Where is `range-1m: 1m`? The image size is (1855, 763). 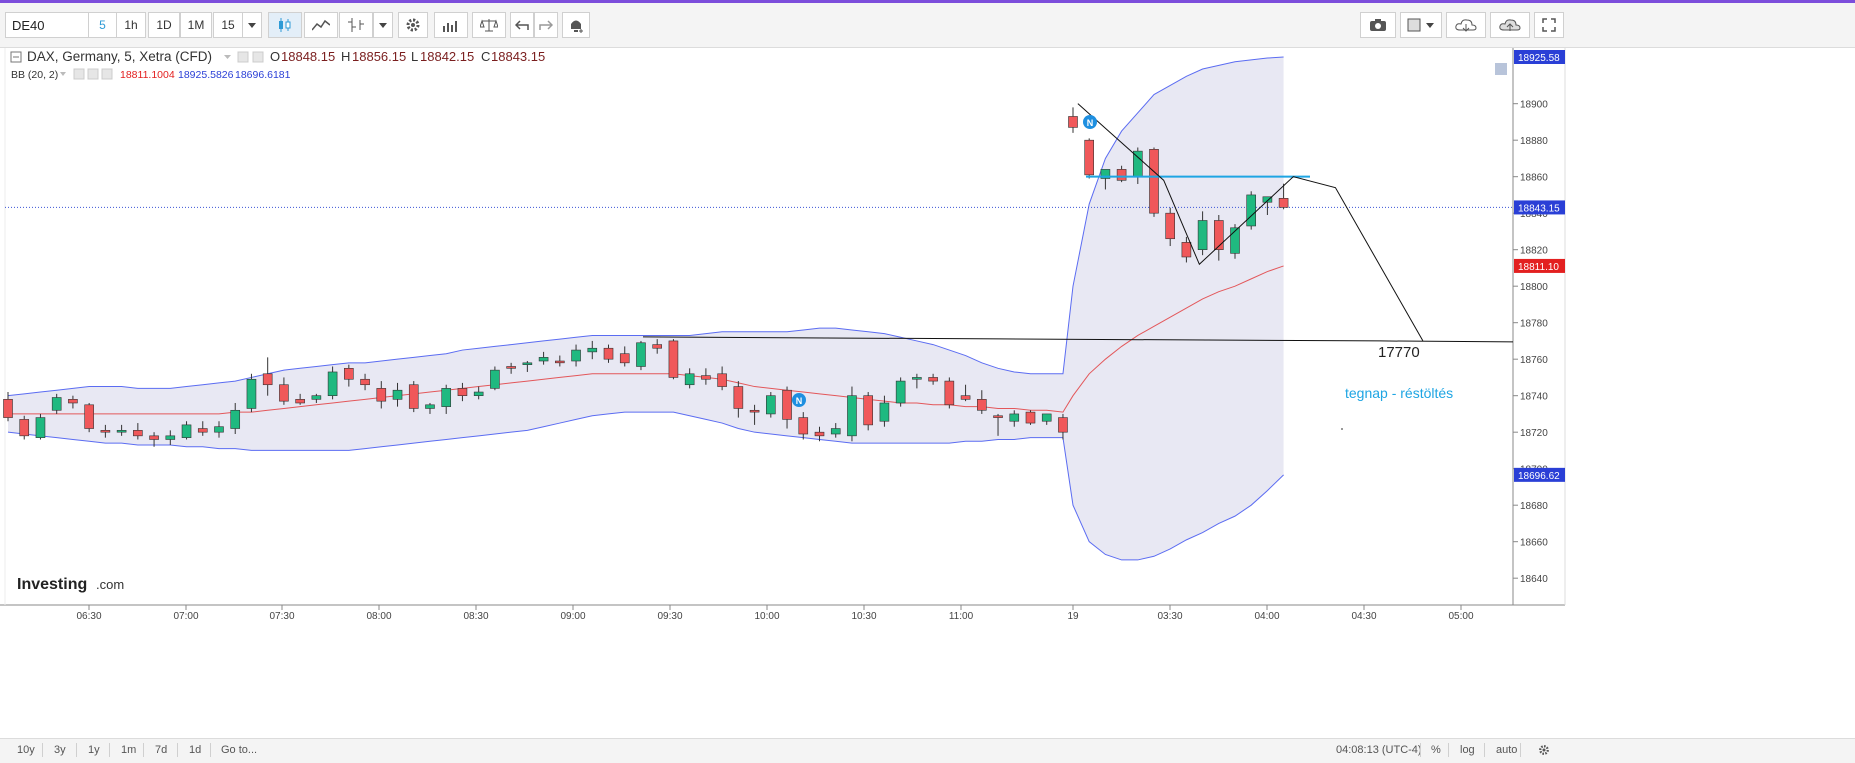 range-1m: 1m is located at coordinates (129, 750).